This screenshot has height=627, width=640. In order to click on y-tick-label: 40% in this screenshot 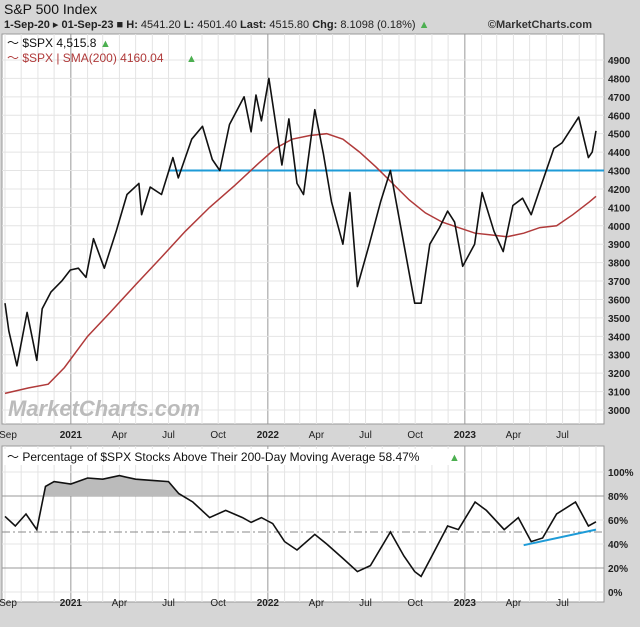, I will do `click(618, 545)`.